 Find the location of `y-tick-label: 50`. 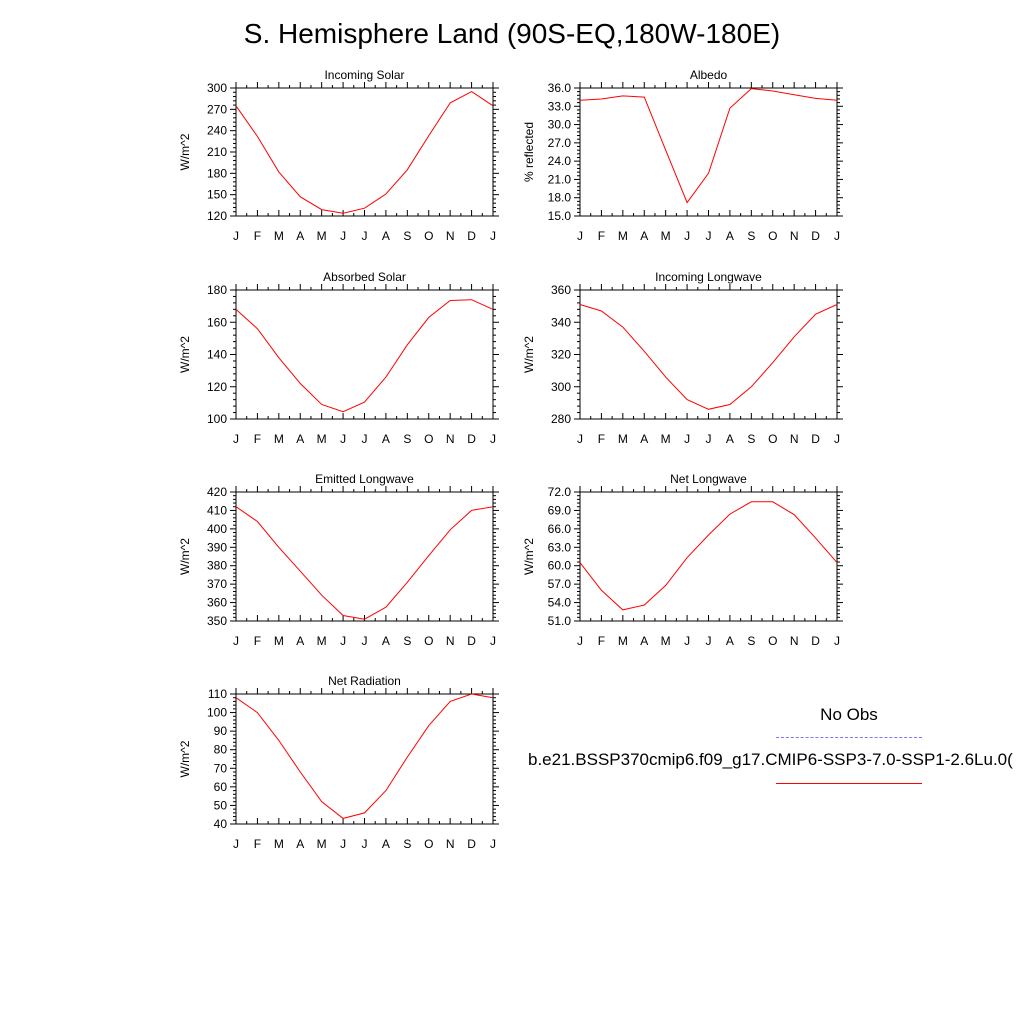

y-tick-label: 50 is located at coordinates (221, 805).